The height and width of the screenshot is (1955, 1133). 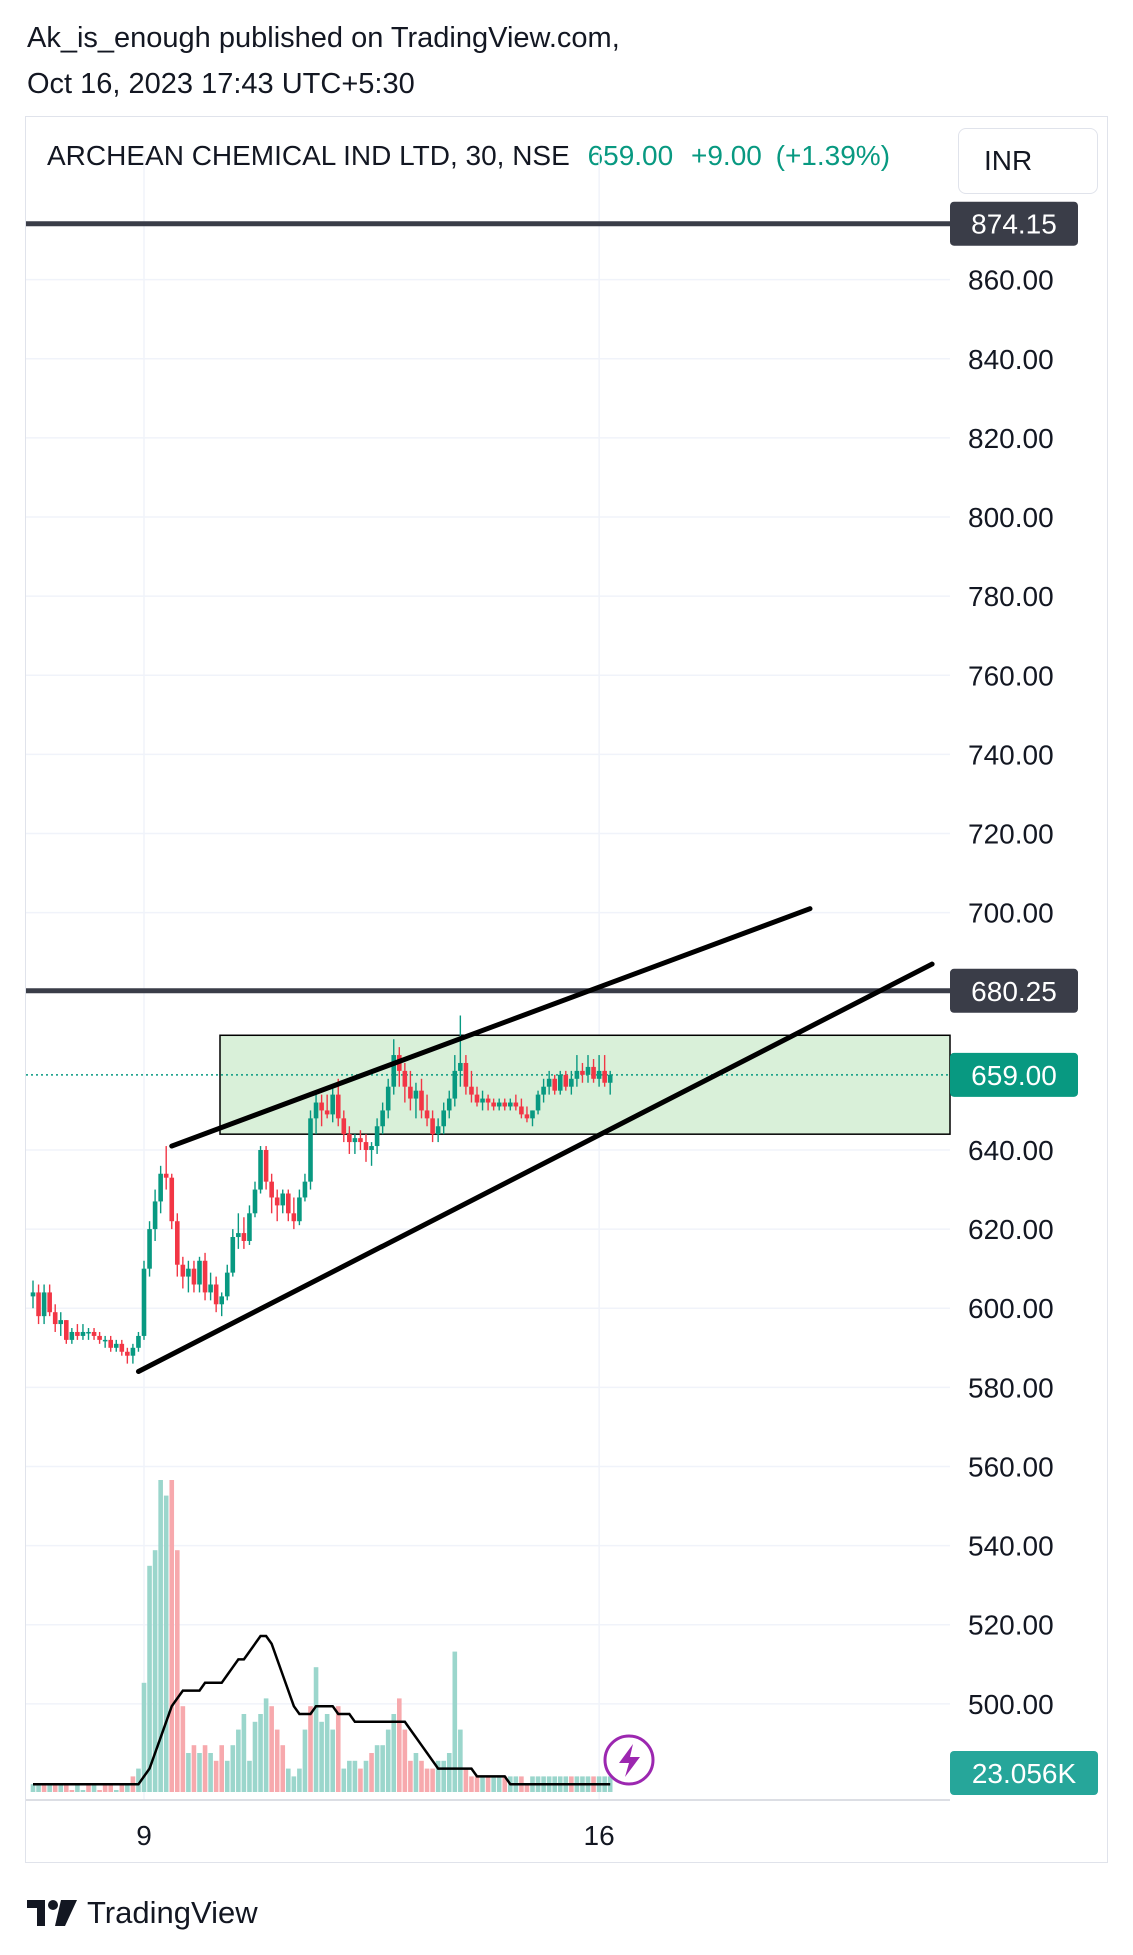 I want to click on lightning-icon, so click(x=629, y=1760).